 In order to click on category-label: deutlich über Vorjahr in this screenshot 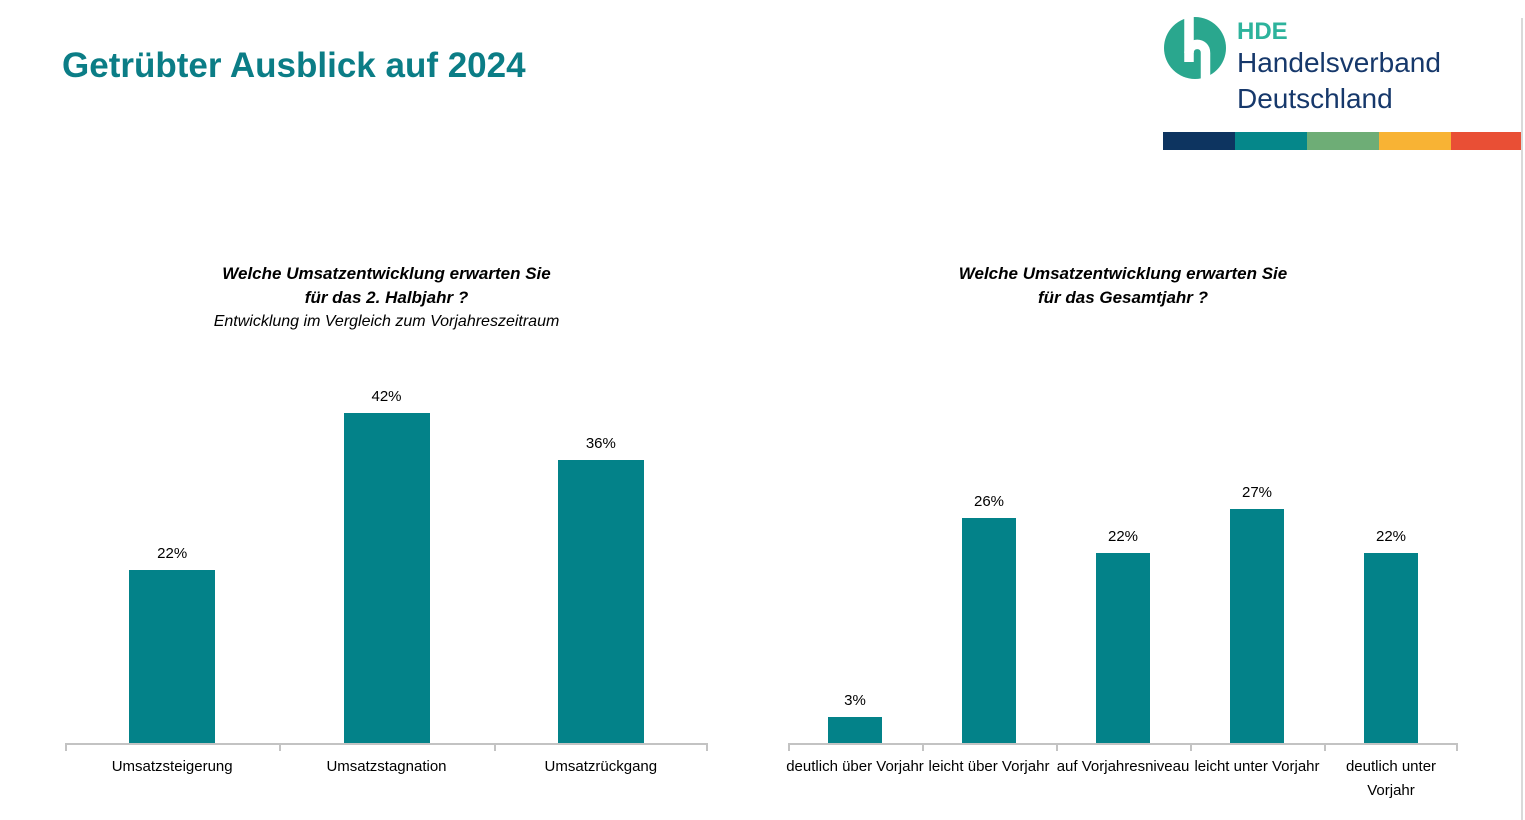, I will do `click(855, 766)`.